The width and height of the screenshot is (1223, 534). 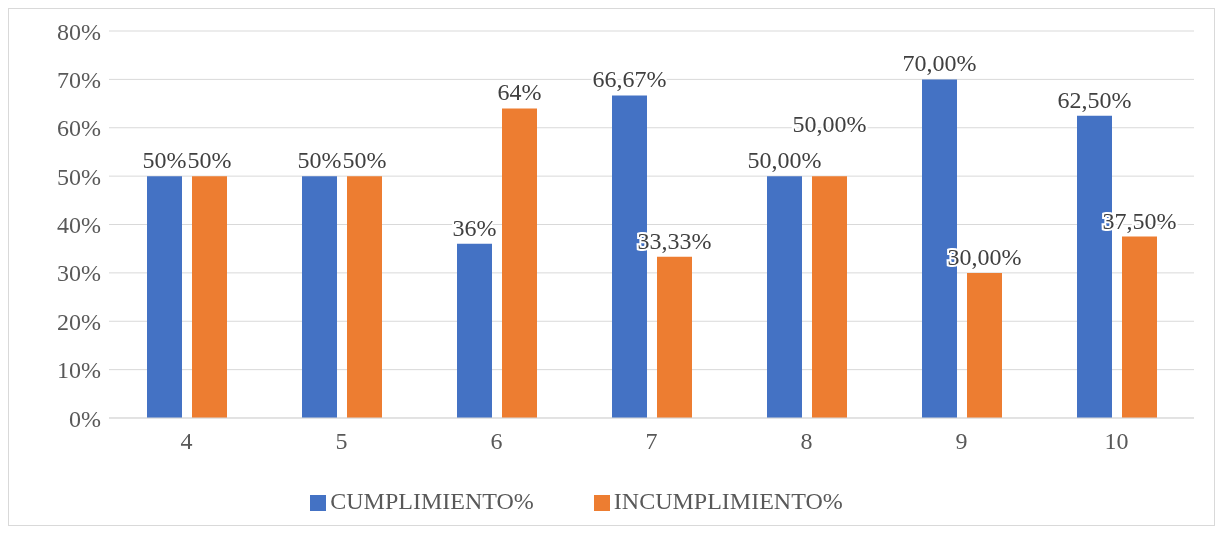 I want to click on y-tick-label: 70%, so click(x=79, y=79).